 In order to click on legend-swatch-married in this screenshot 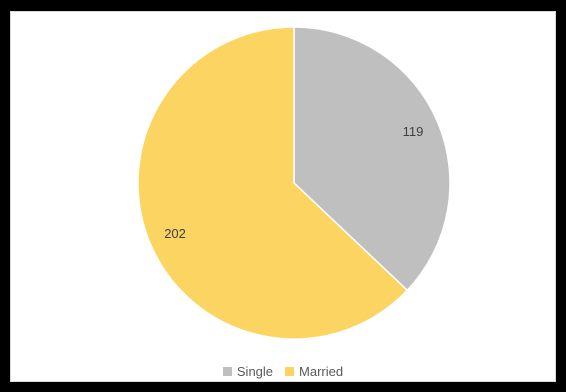, I will do `click(290, 371)`.